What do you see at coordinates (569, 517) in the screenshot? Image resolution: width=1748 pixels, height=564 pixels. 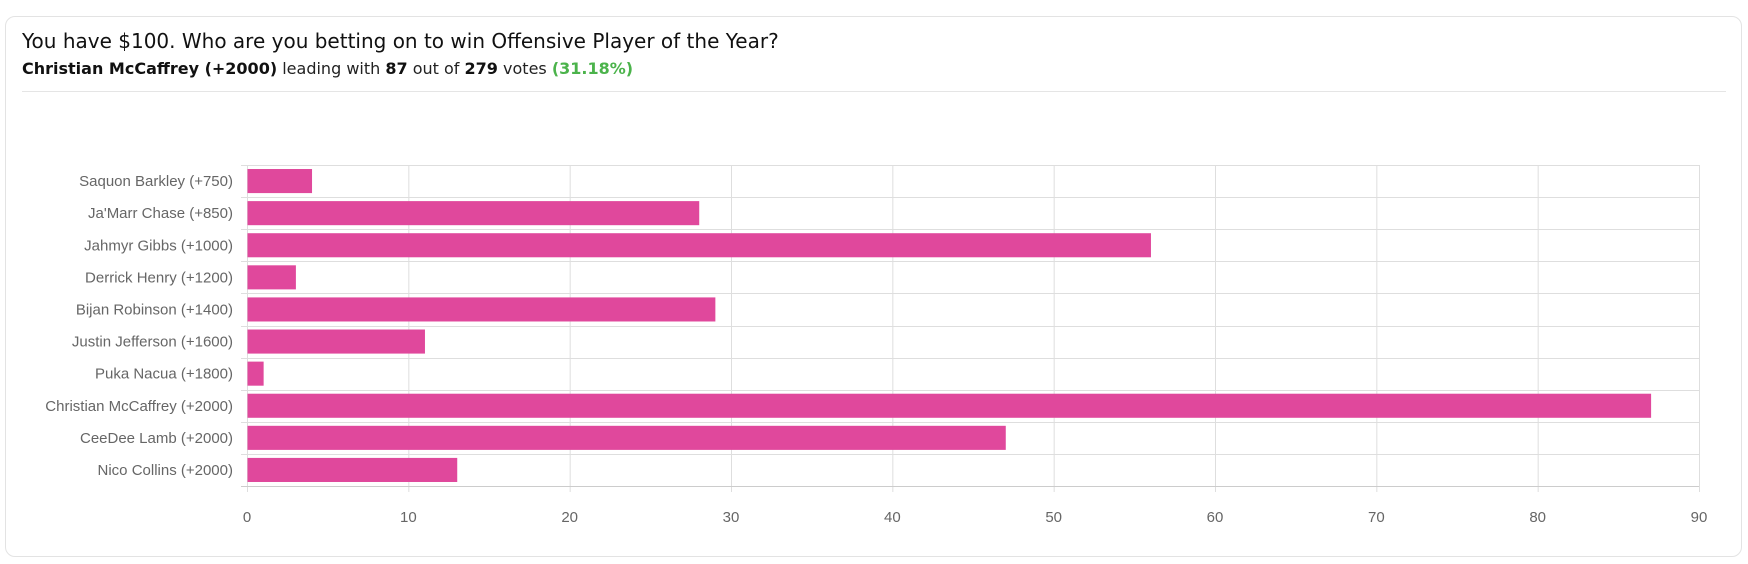 I see `x-tick-label: 20` at bounding box center [569, 517].